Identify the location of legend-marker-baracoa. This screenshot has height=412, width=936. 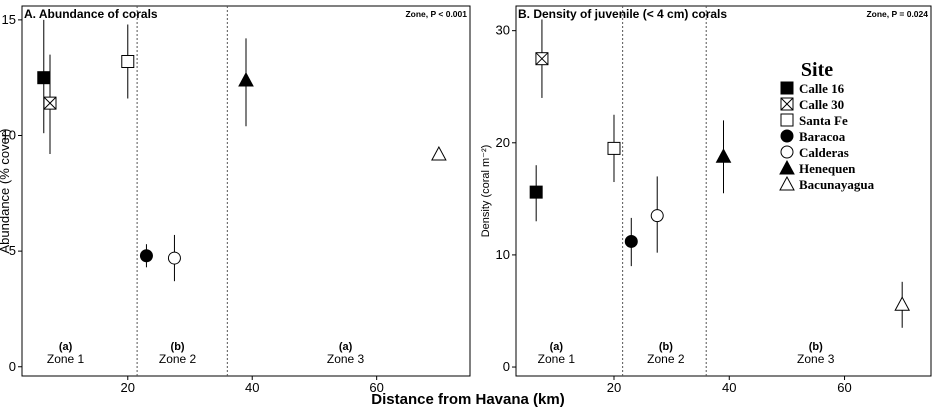
(787, 136).